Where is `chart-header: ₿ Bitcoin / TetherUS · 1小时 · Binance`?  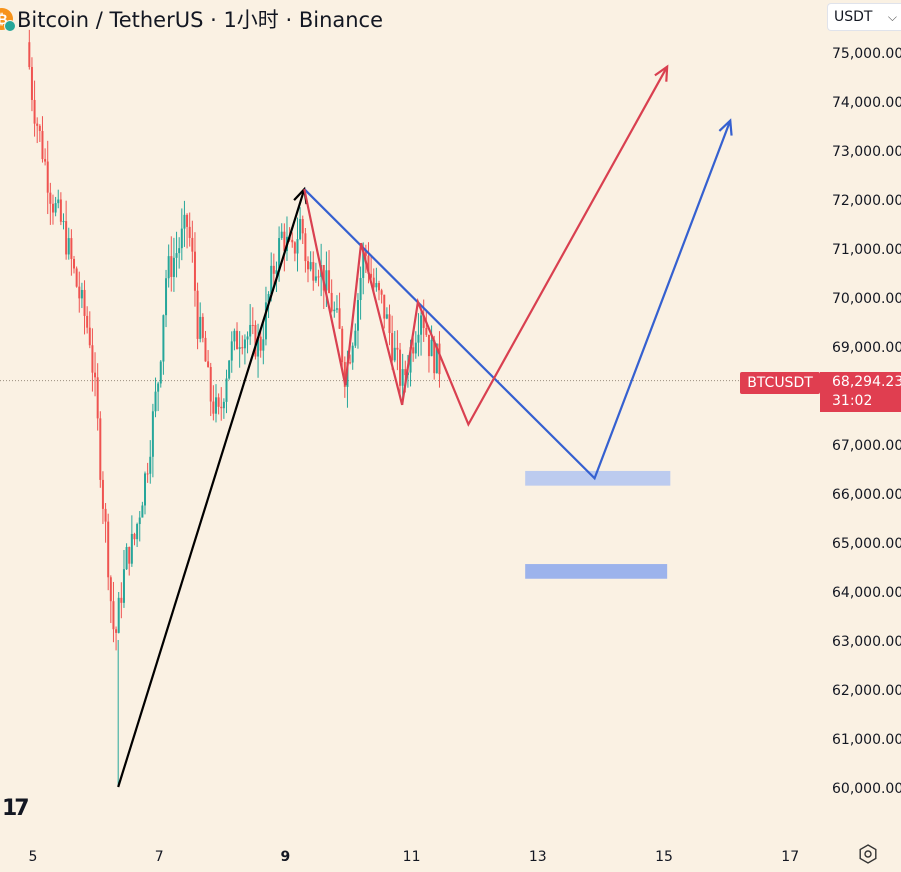 chart-header: ₿ Bitcoin / TetherUS · 1小时 · Binance is located at coordinates (191, 19).